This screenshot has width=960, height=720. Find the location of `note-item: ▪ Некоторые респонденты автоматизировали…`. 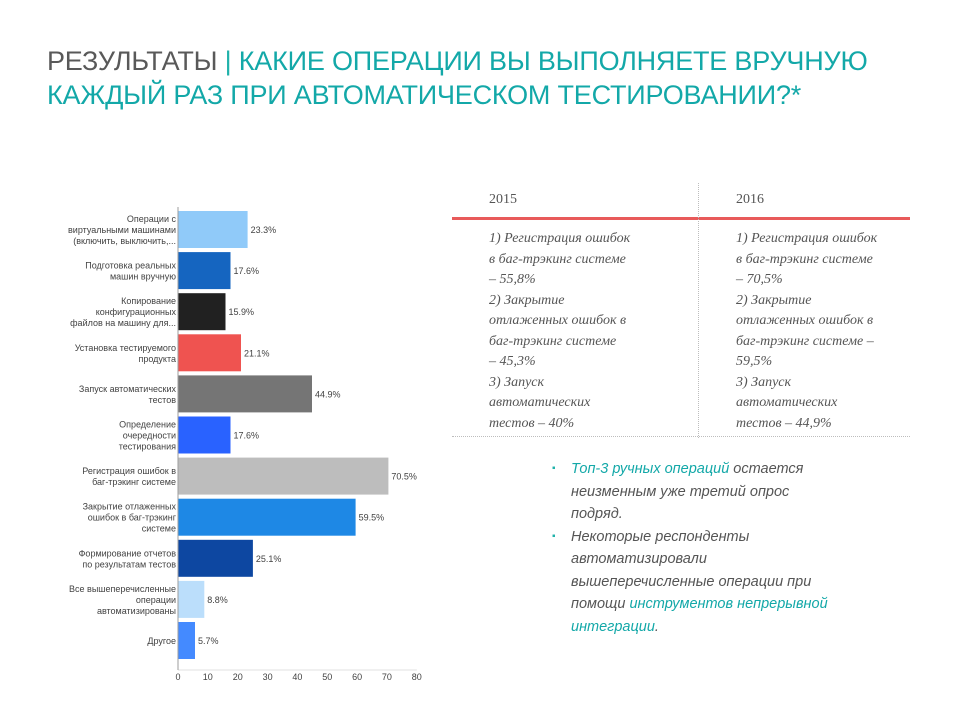

note-item: ▪ Некоторые респонденты автоматизировали… is located at coordinates (697, 582).